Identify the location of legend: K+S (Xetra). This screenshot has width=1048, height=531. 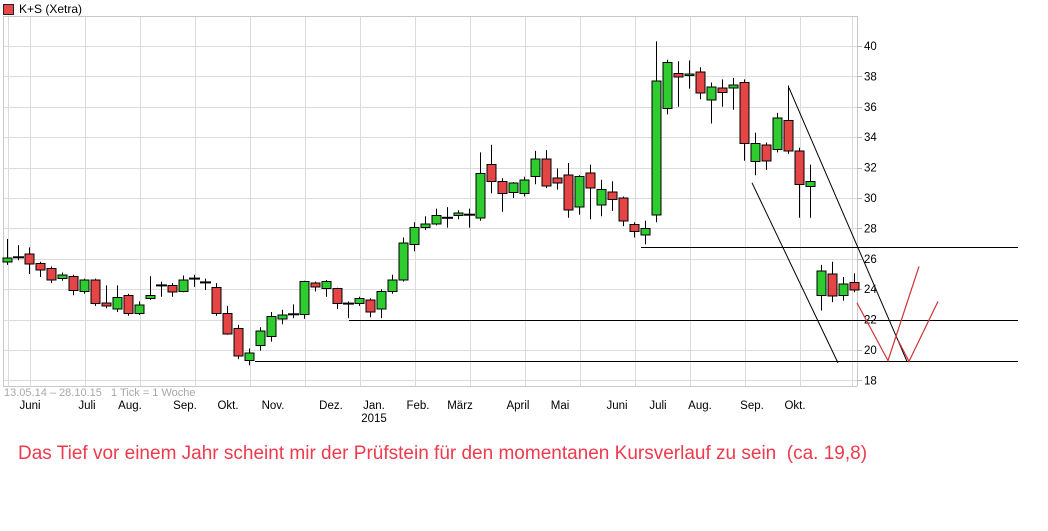
(42, 9).